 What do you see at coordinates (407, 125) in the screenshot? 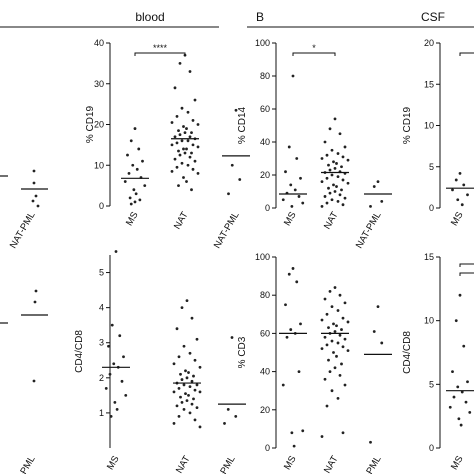
I see `csf_cd19-ylabel: % CD19` at bounding box center [407, 125].